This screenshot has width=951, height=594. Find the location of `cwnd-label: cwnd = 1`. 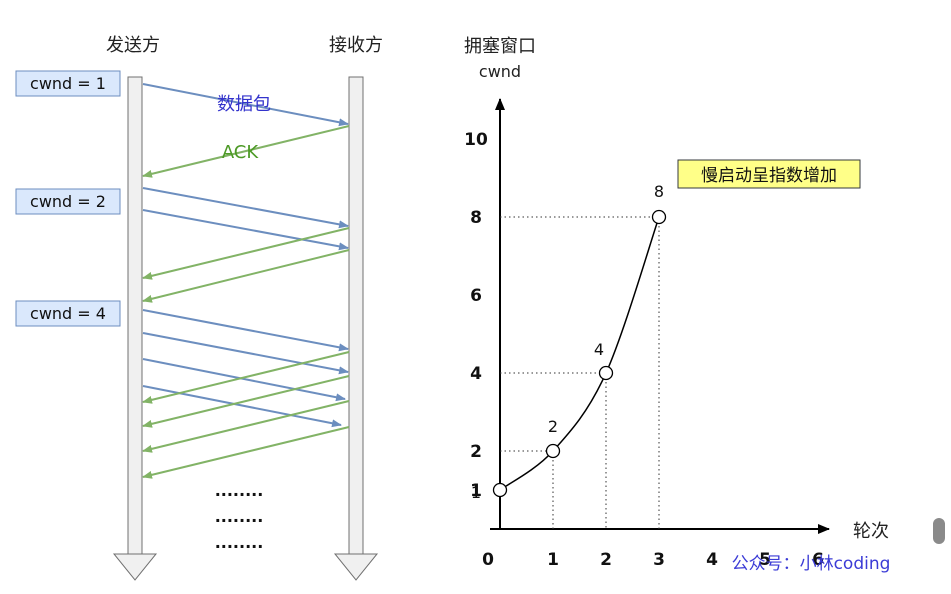

cwnd-label: cwnd = 1 is located at coordinates (68, 83).